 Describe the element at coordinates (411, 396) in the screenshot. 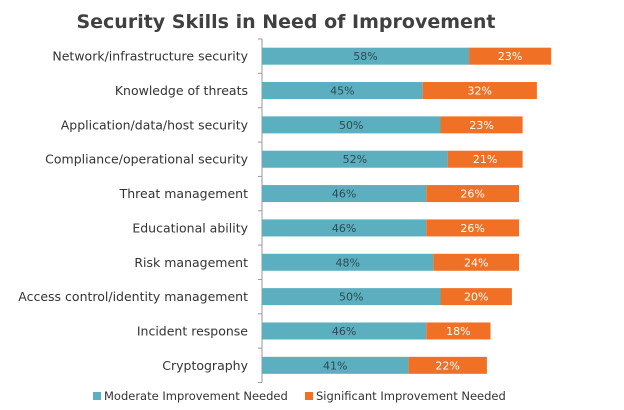

I see `legend-label: Significant Improvement Needed` at that location.